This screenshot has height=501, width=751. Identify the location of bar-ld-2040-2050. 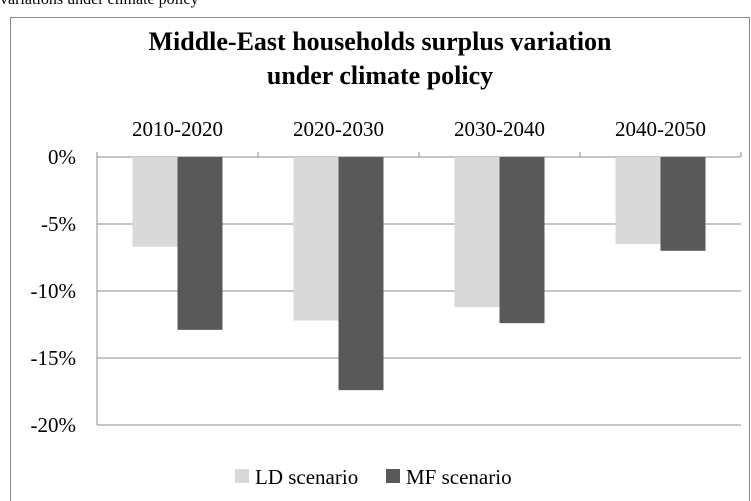
(638, 201).